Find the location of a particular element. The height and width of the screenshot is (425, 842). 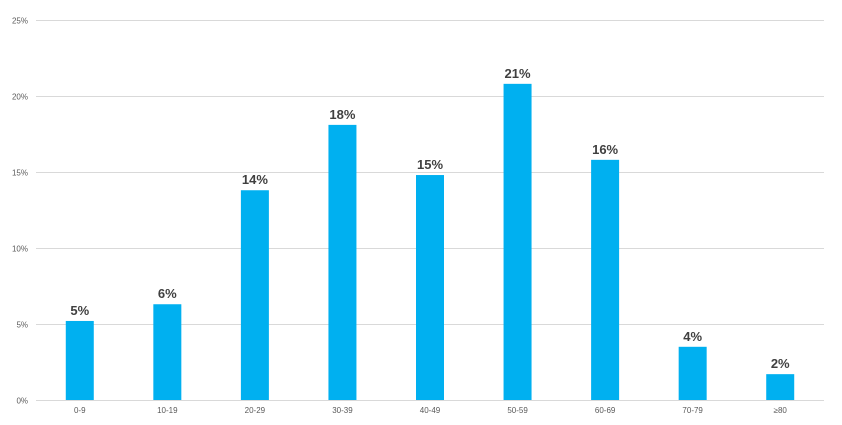

y-tick-label: 0% is located at coordinates (22, 401).